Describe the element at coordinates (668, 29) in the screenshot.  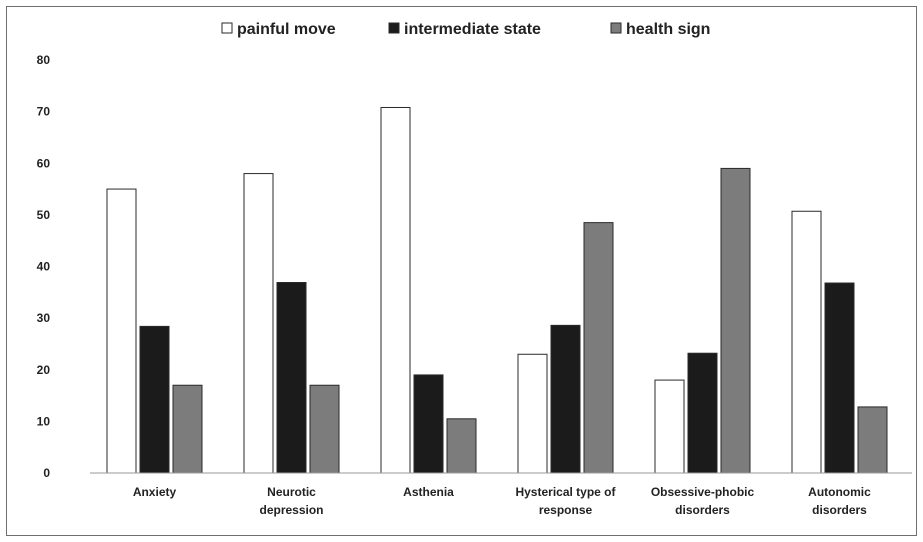
I see `legend-label: health sign` at that location.